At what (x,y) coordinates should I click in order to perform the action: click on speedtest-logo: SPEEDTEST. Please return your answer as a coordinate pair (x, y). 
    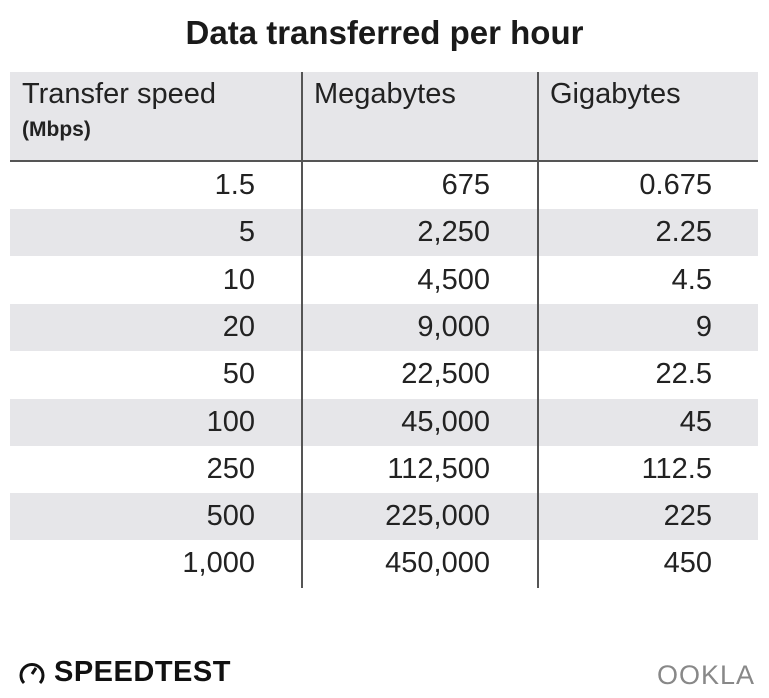
    Looking at the image, I should click on (124, 672).